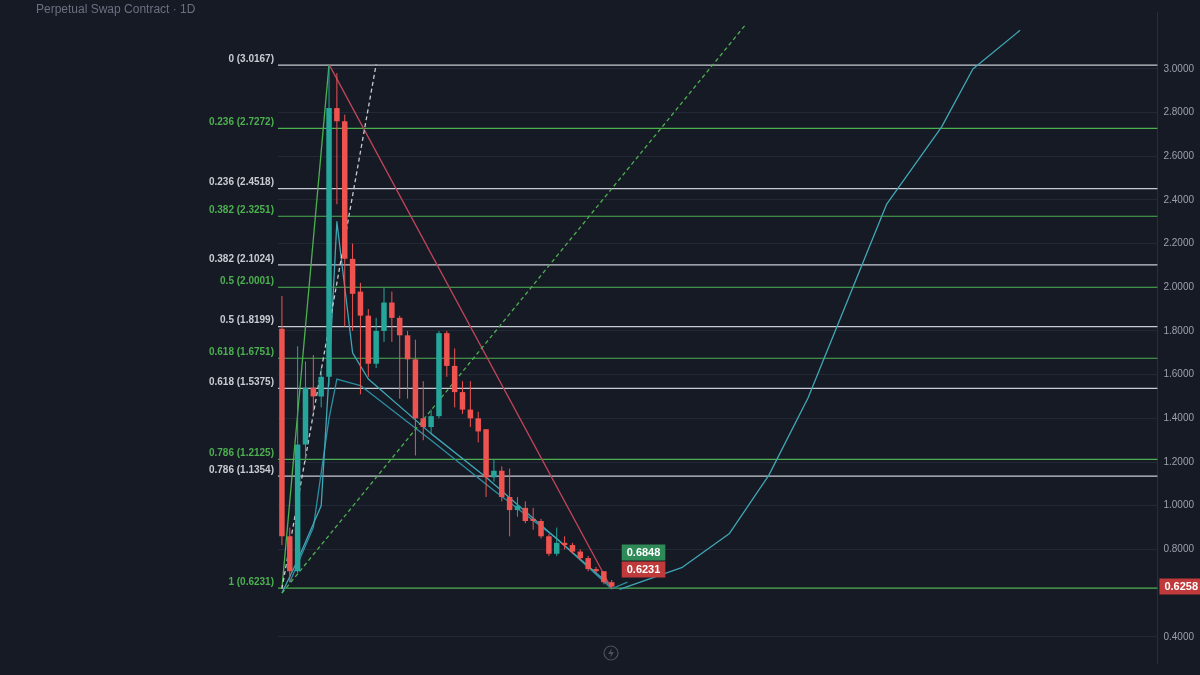 Image resolution: width=1200 pixels, height=675 pixels. I want to click on ref-line-label: 0.5 (2.0001), so click(247, 280).